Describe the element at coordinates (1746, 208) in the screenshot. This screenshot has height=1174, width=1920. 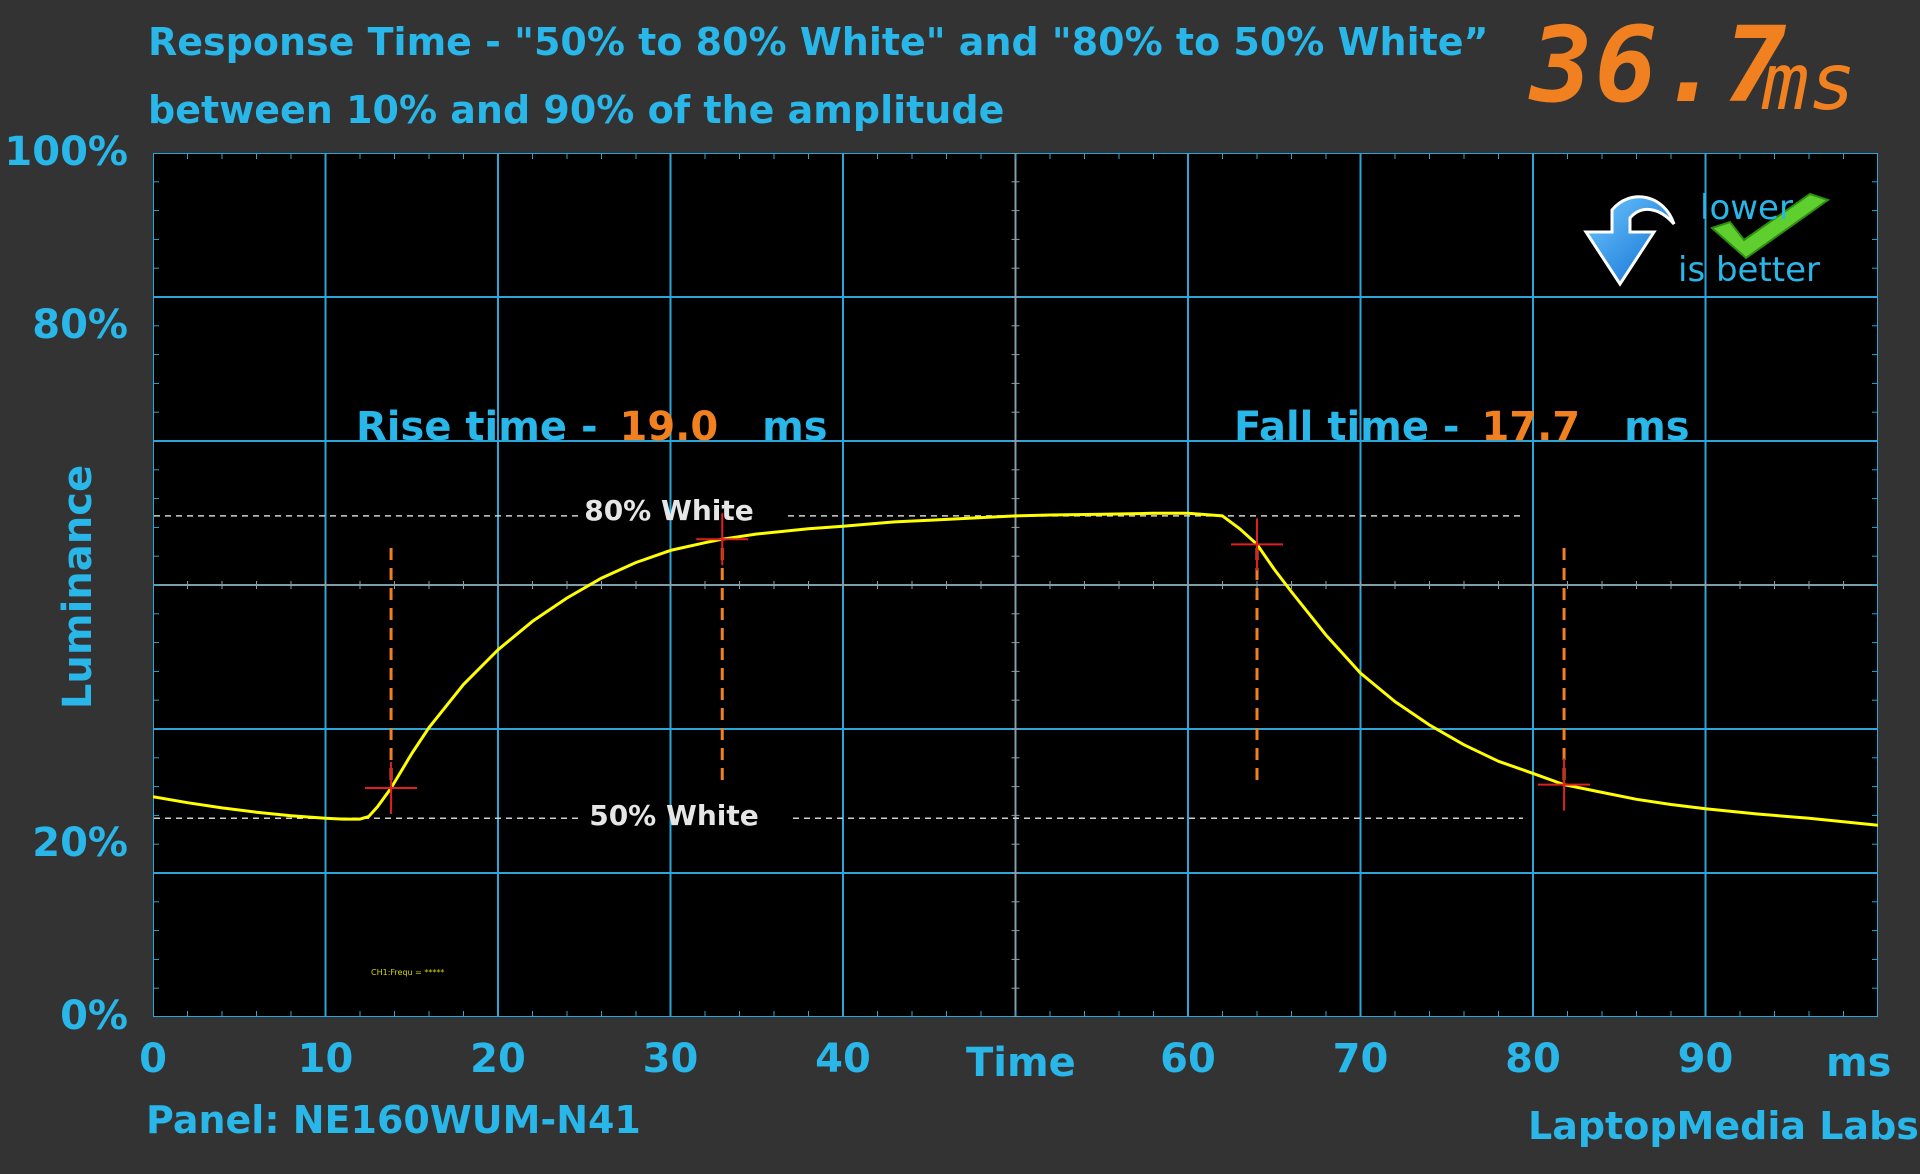
I see `badge-lower: lower` at that location.